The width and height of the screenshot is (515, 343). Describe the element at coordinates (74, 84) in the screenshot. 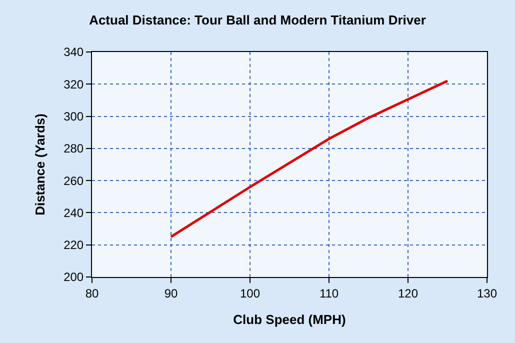

I see `y-tick-label: 320` at that location.